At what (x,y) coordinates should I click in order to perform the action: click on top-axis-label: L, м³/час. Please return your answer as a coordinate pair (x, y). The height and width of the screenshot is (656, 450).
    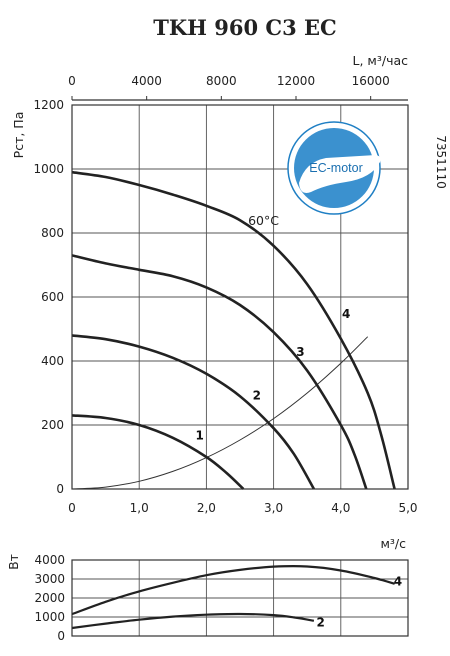
    Looking at the image, I should click on (381, 60).